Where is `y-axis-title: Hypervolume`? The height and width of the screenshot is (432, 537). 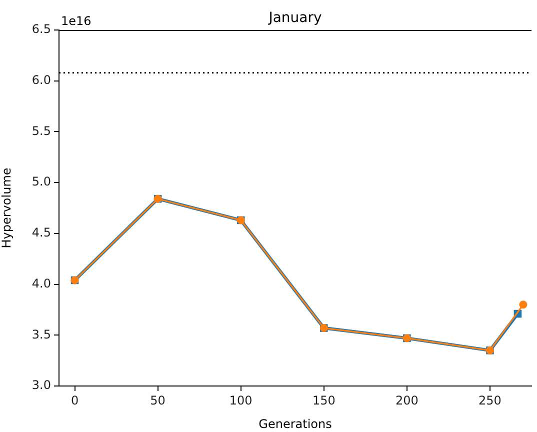 y-axis-title: Hypervolume is located at coordinates (7, 208).